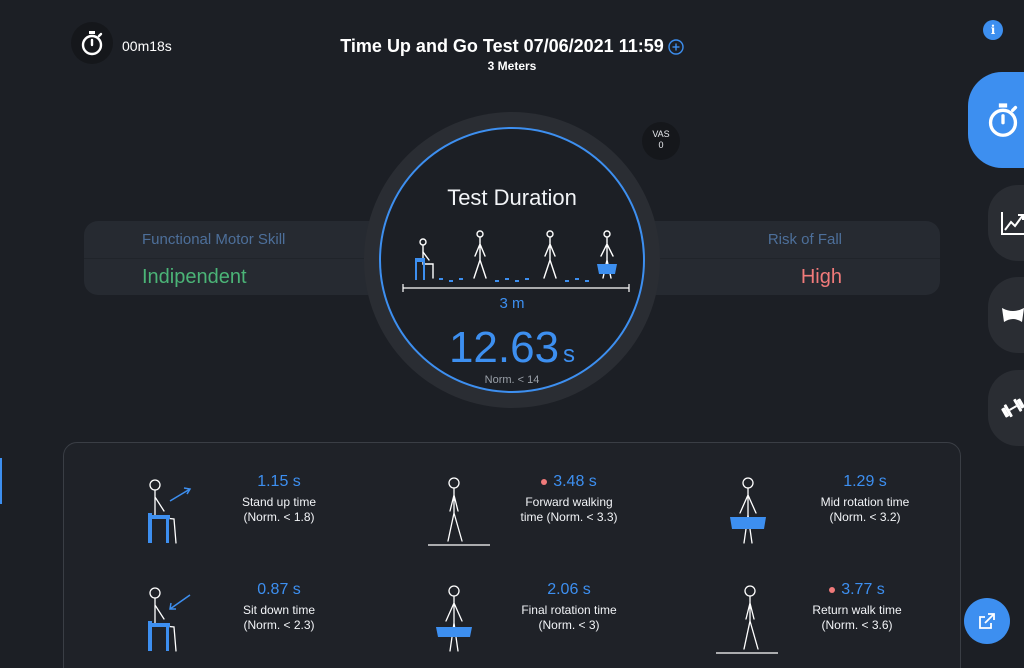 The image size is (1024, 668). Describe the element at coordinates (170, 511) in the screenshot. I see `stand-up-icon` at that location.